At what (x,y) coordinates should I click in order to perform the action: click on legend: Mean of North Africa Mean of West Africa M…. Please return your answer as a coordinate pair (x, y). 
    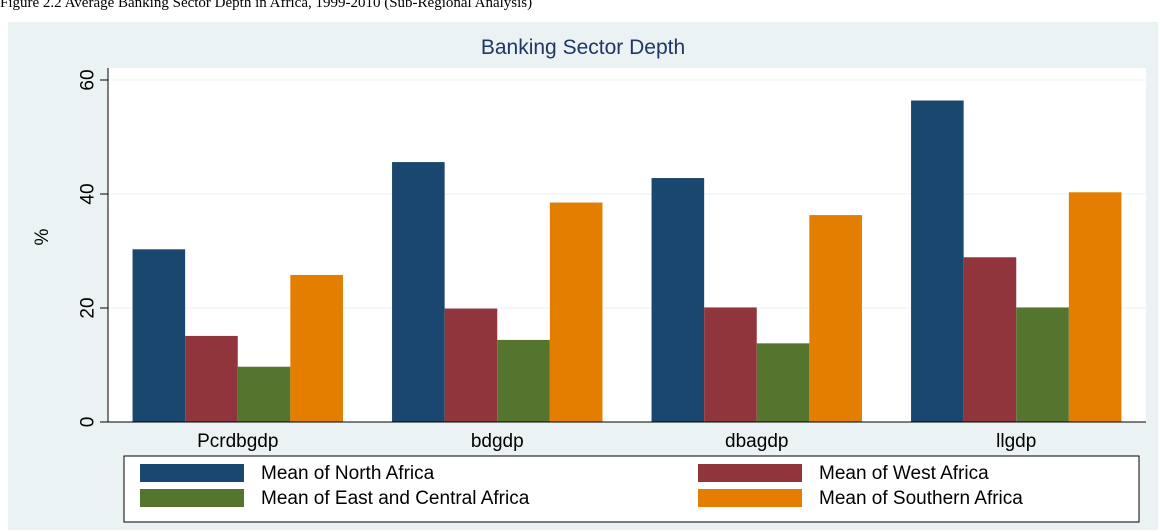
    Looking at the image, I should click on (631, 489).